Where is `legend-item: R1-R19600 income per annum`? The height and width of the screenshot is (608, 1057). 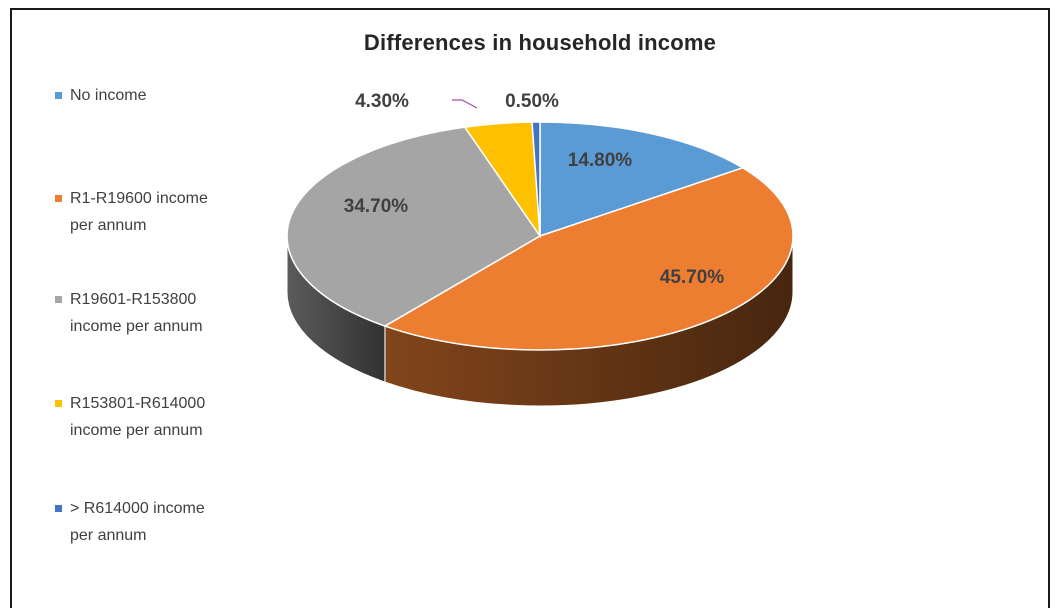 legend-item: R1-R19600 income per annum is located at coordinates (175, 212).